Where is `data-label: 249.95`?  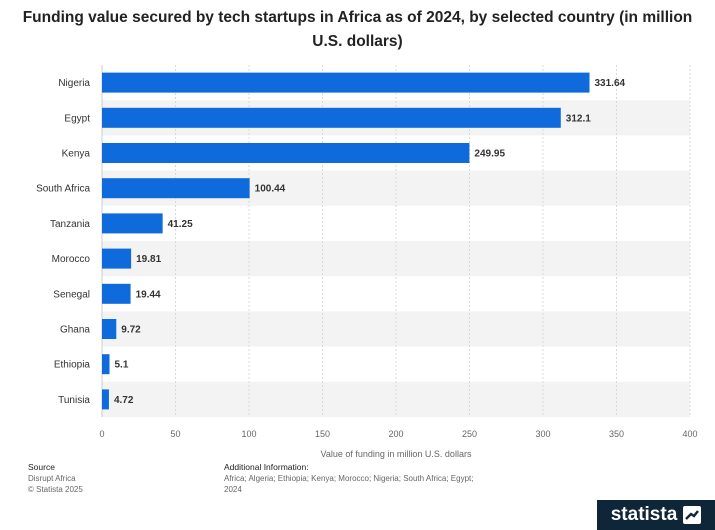 data-label: 249.95 is located at coordinates (489, 154).